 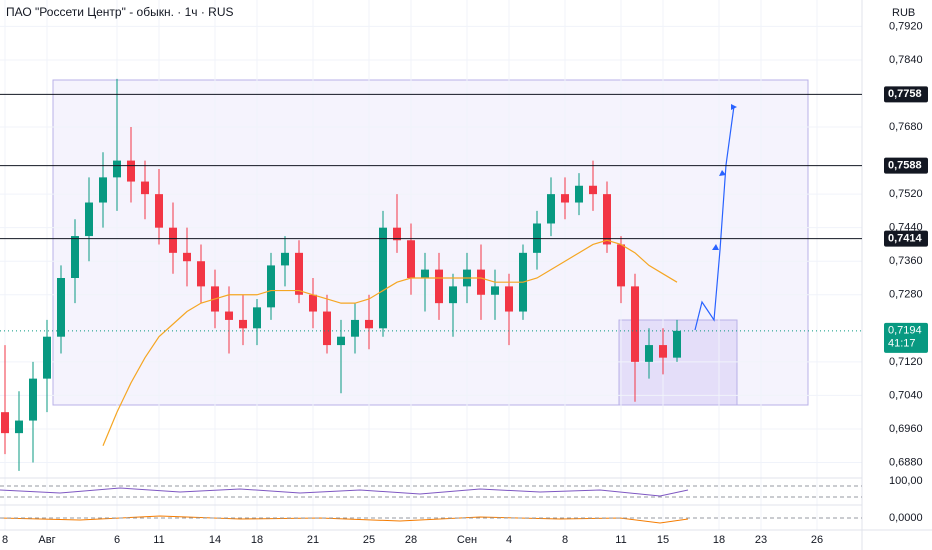 I want to click on y-tick-label: 0,7920, so click(x=906, y=26).